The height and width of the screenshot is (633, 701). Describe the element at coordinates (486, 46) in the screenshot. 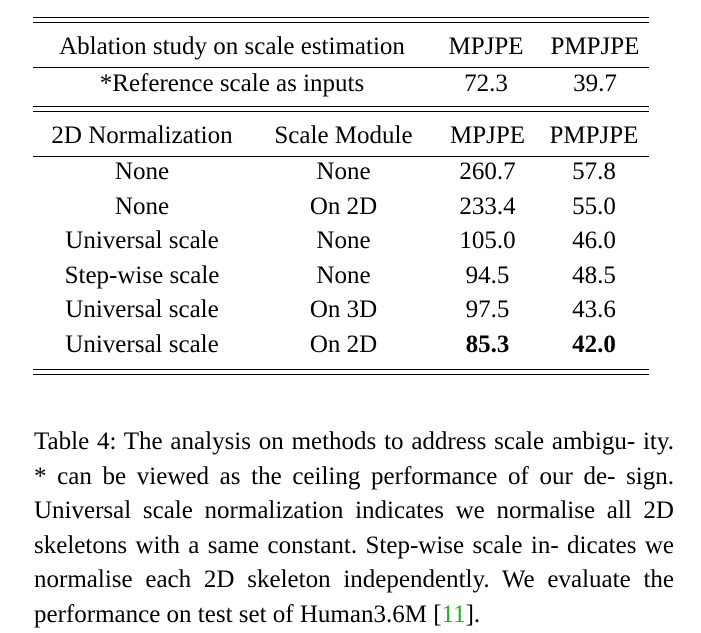

I see `header-mpjpe-ablation: MPJPE` at that location.